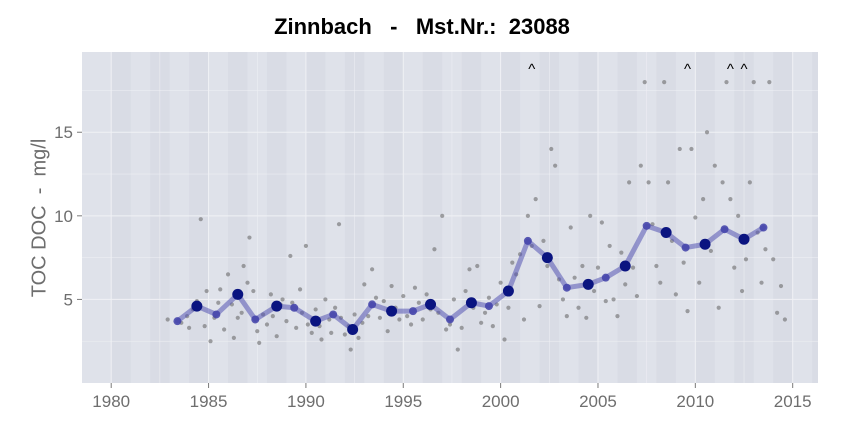 The height and width of the screenshot is (438, 844). What do you see at coordinates (63, 132) in the screenshot?
I see `y-tick-label: 15` at bounding box center [63, 132].